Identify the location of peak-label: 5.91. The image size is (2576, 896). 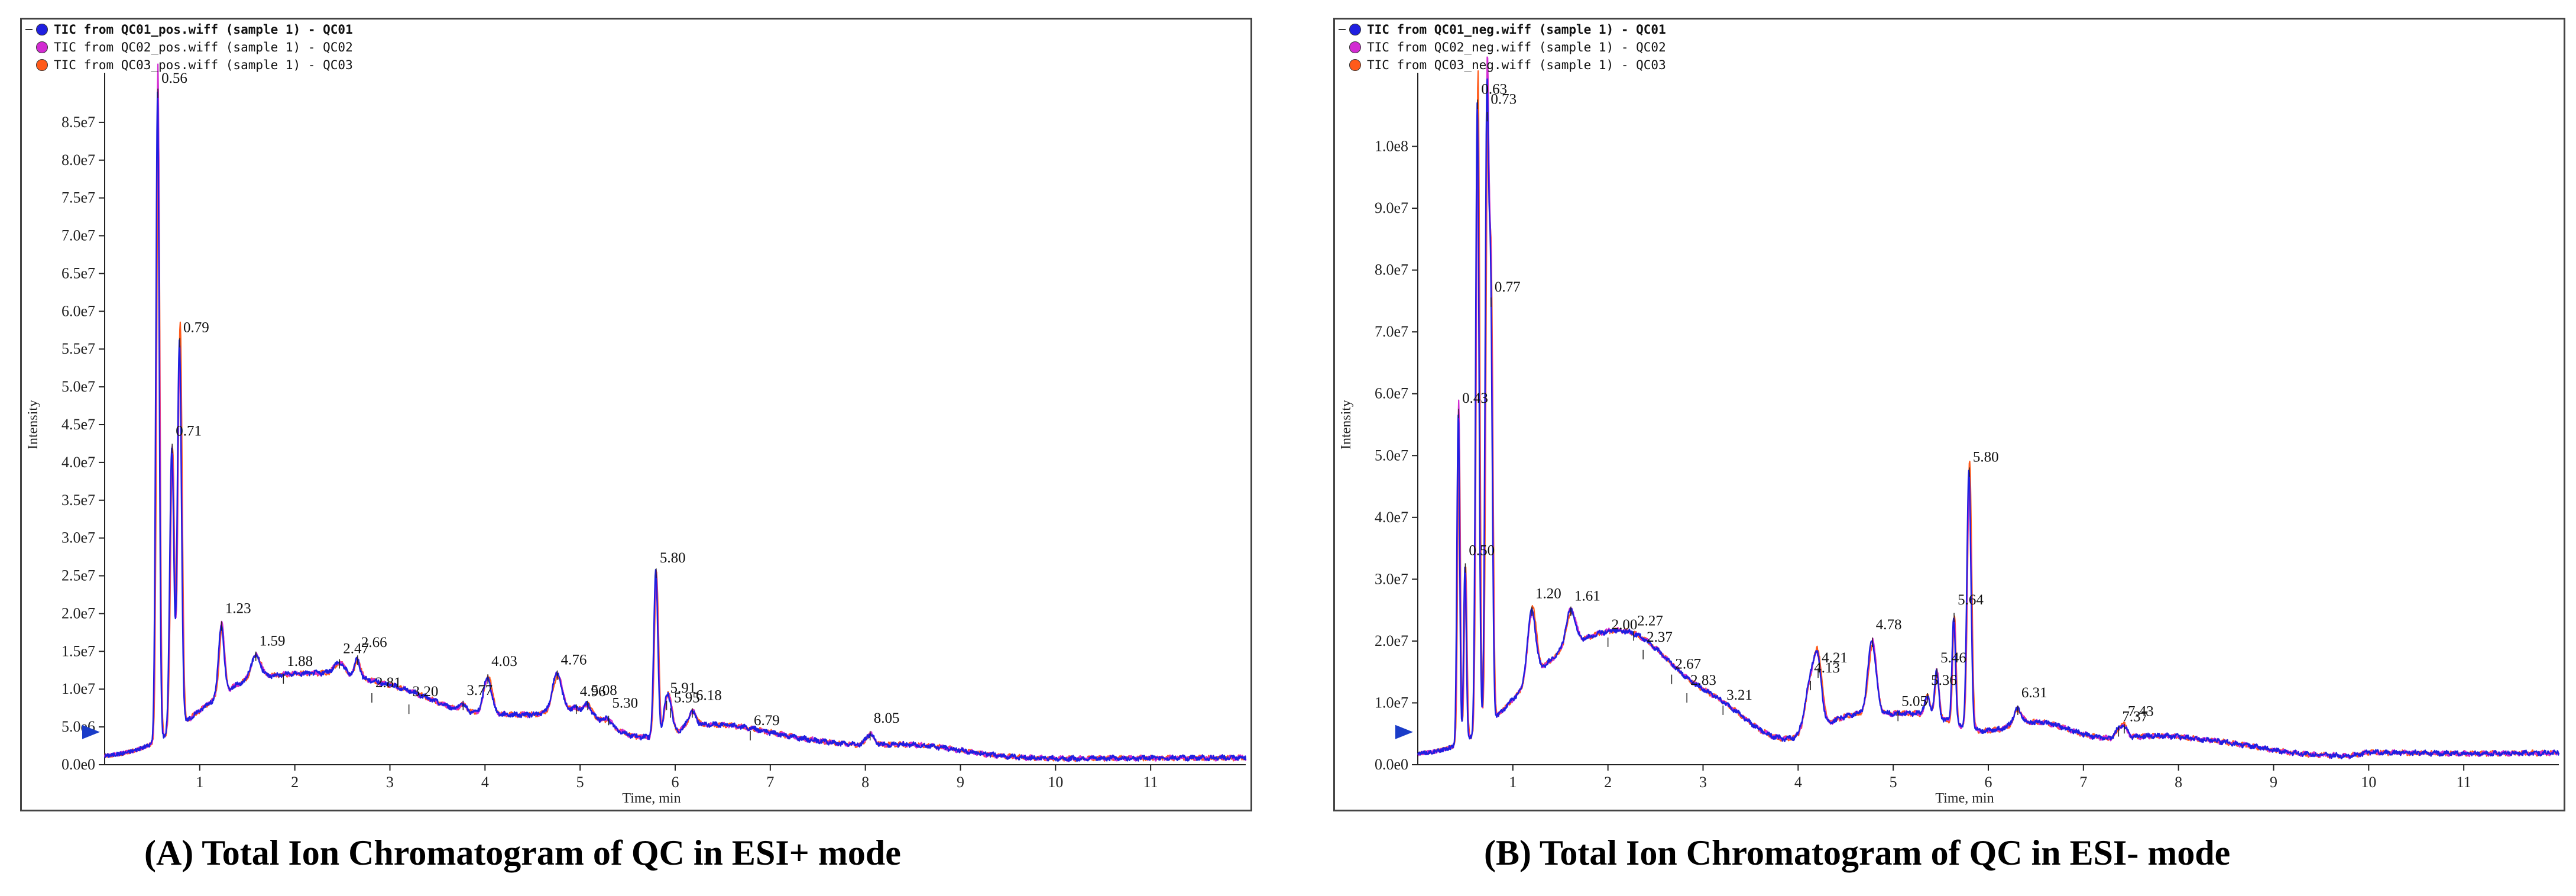
(681, 695).